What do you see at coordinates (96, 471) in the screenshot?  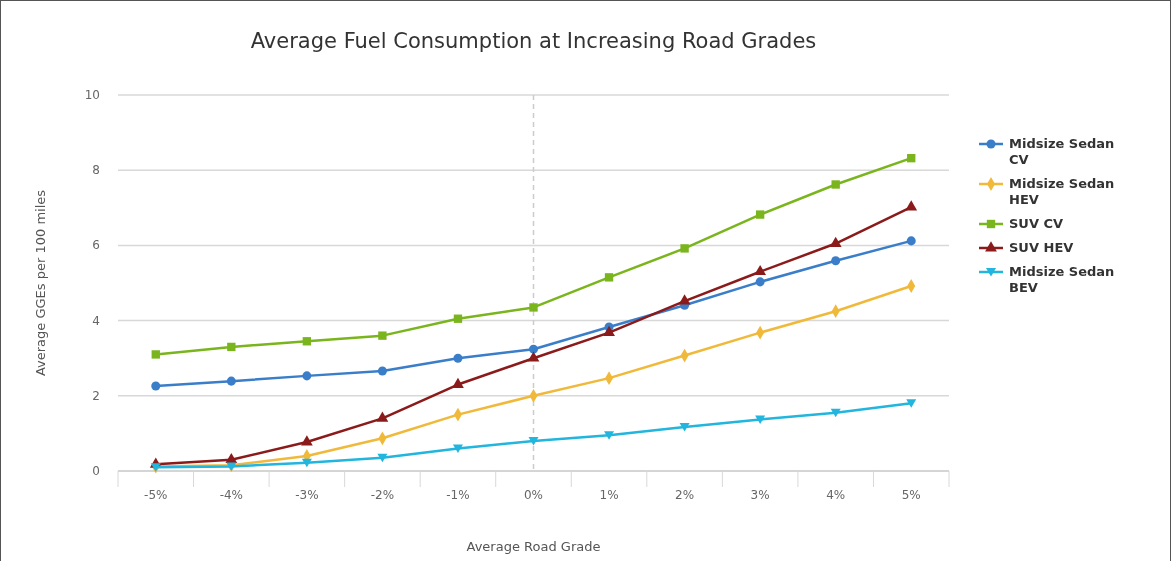 I see `y-tick-label: 0` at bounding box center [96, 471].